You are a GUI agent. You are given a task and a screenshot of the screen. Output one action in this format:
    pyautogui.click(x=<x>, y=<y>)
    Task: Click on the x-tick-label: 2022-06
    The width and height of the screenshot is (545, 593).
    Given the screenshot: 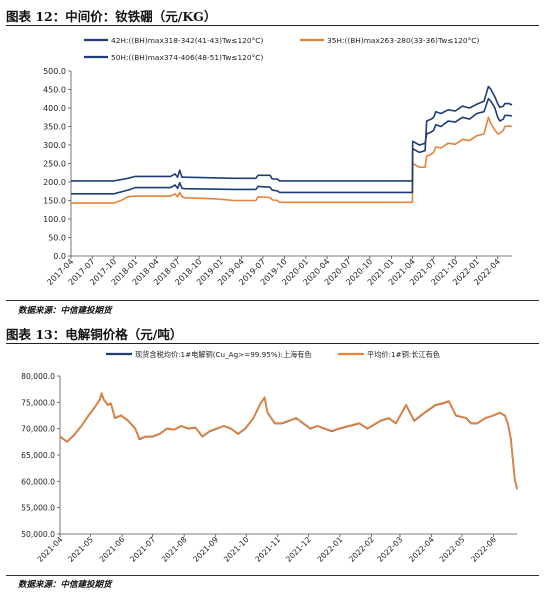 What is the action you would take?
    pyautogui.click(x=483, y=549)
    